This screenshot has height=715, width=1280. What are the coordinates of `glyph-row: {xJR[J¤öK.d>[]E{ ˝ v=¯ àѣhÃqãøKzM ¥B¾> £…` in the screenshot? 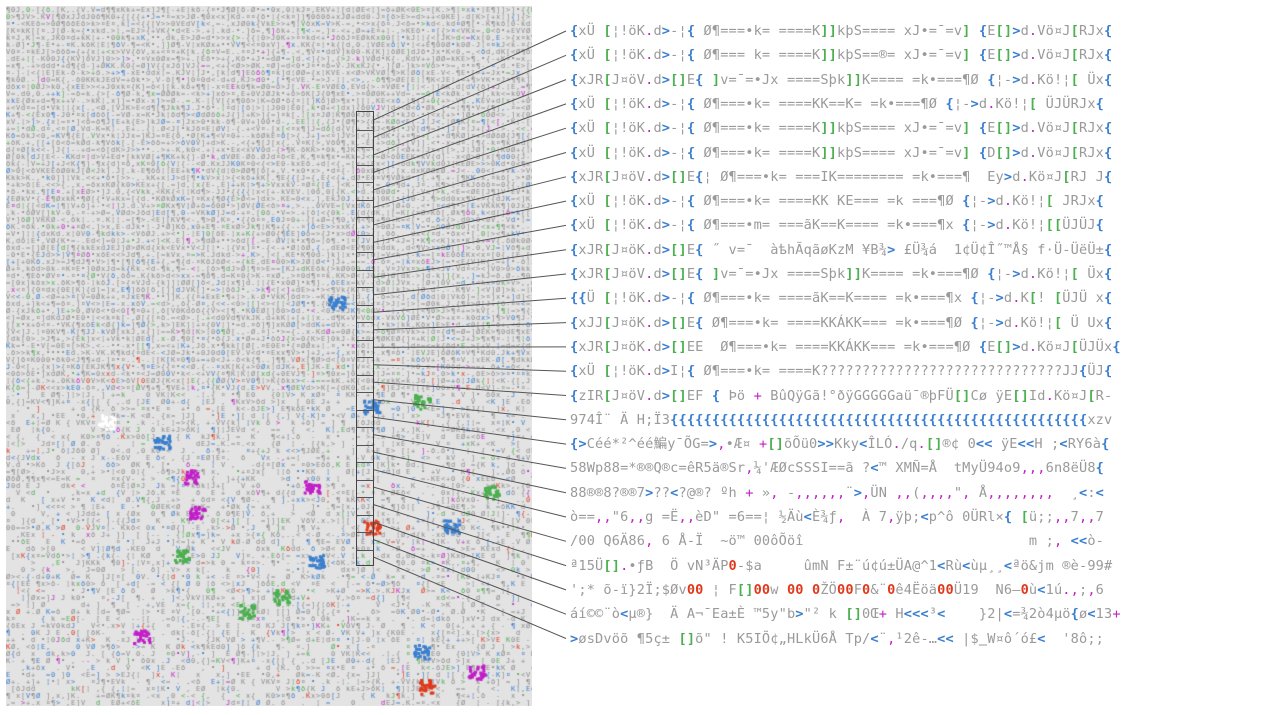 It's located at (841, 249).